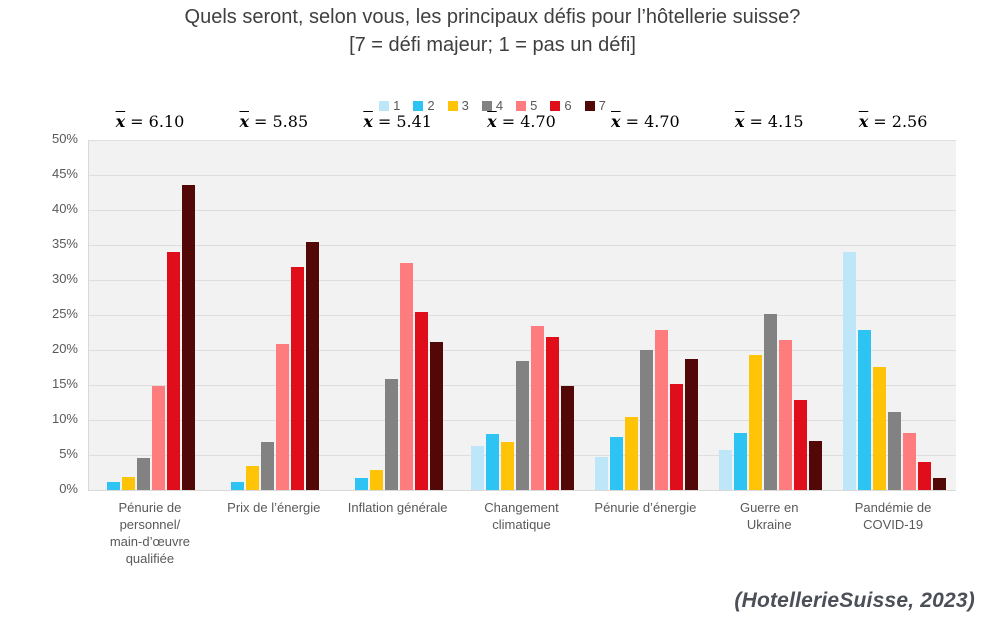 Image resolution: width=985 pixels, height=626 pixels. I want to click on y-axis-tick-label: 50%, so click(64, 138).